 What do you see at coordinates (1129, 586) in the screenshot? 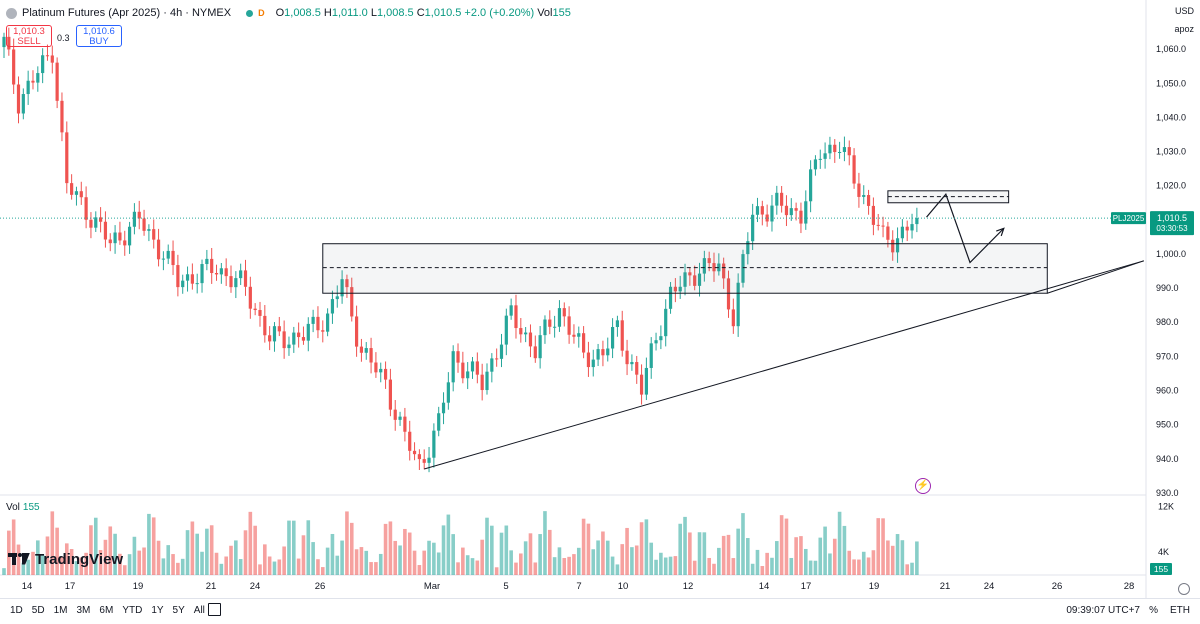
I see `x-tick-label: 28` at bounding box center [1129, 586].